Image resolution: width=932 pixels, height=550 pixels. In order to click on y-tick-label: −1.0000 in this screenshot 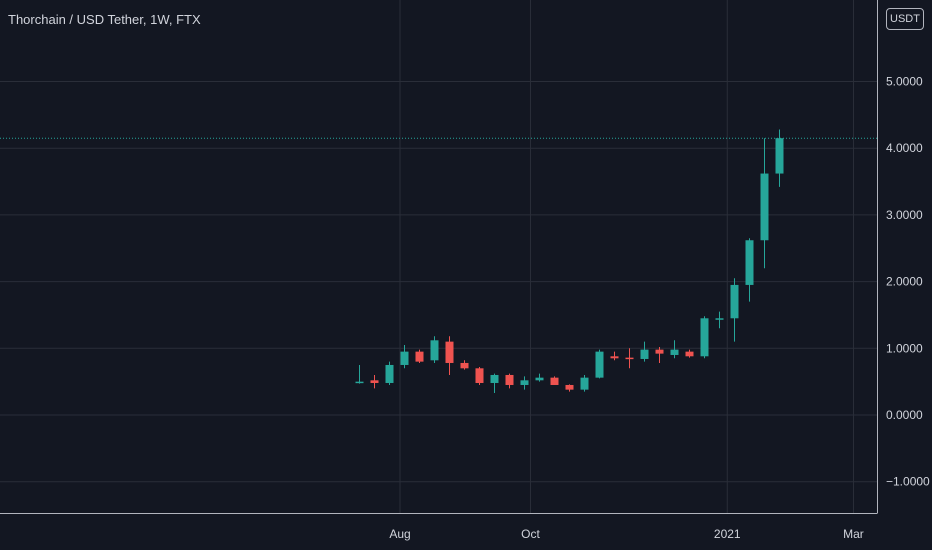, I will do `click(908, 482)`.